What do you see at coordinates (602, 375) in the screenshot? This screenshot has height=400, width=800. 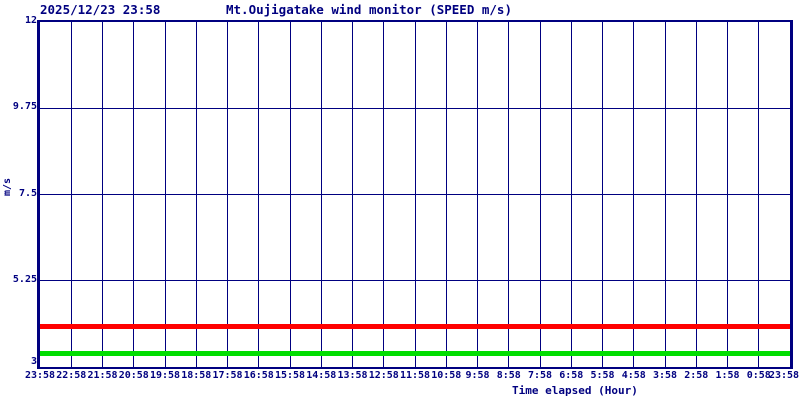 I see `x-tick-label: 5:58` at bounding box center [602, 375].